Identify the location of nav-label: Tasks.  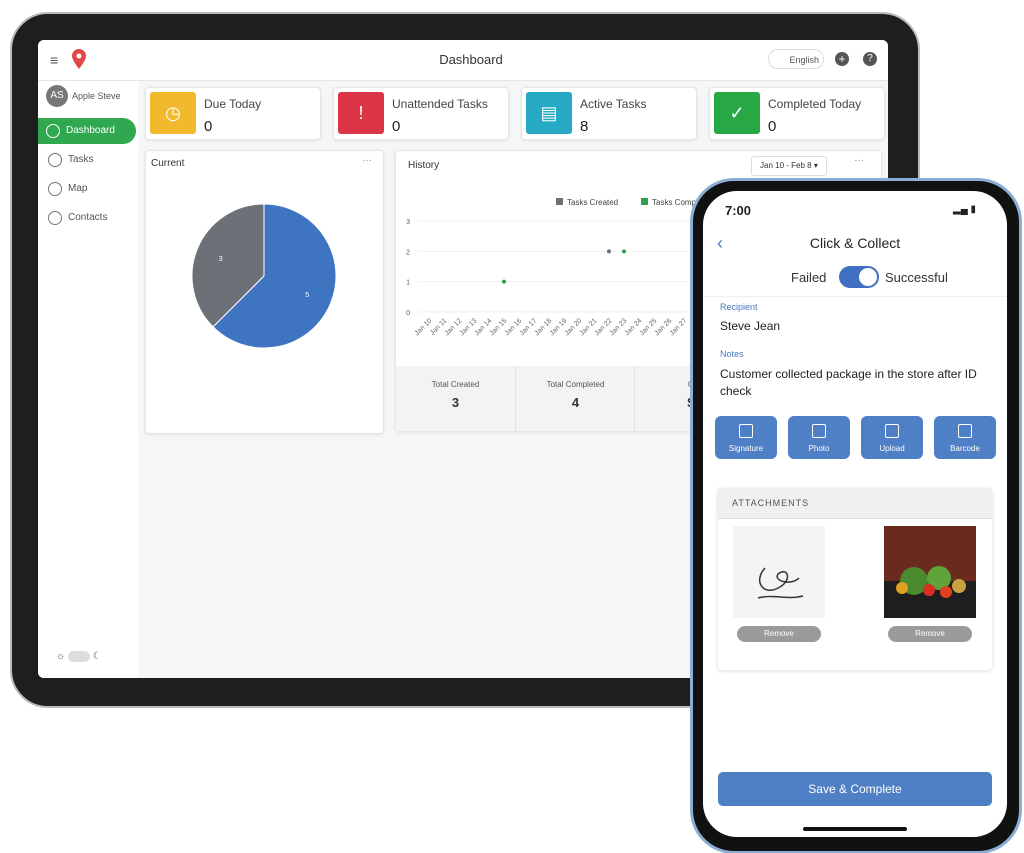
(81, 159).